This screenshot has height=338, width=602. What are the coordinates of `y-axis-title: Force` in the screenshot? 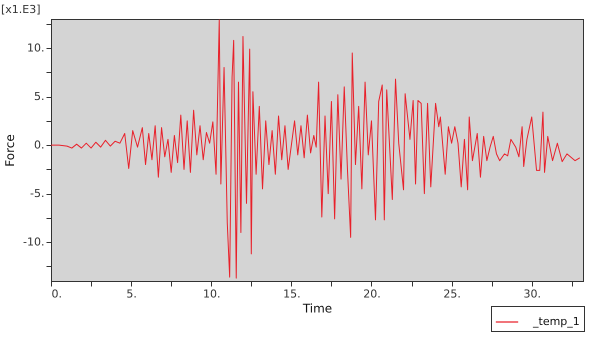 It's located at (10, 150).